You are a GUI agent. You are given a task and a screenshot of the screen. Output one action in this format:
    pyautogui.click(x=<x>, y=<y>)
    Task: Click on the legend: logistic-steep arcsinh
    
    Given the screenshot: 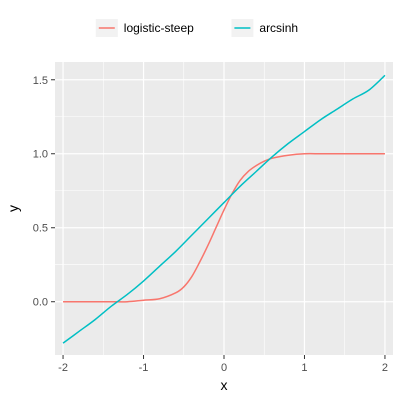 What is the action you would take?
    pyautogui.click(x=196, y=28)
    